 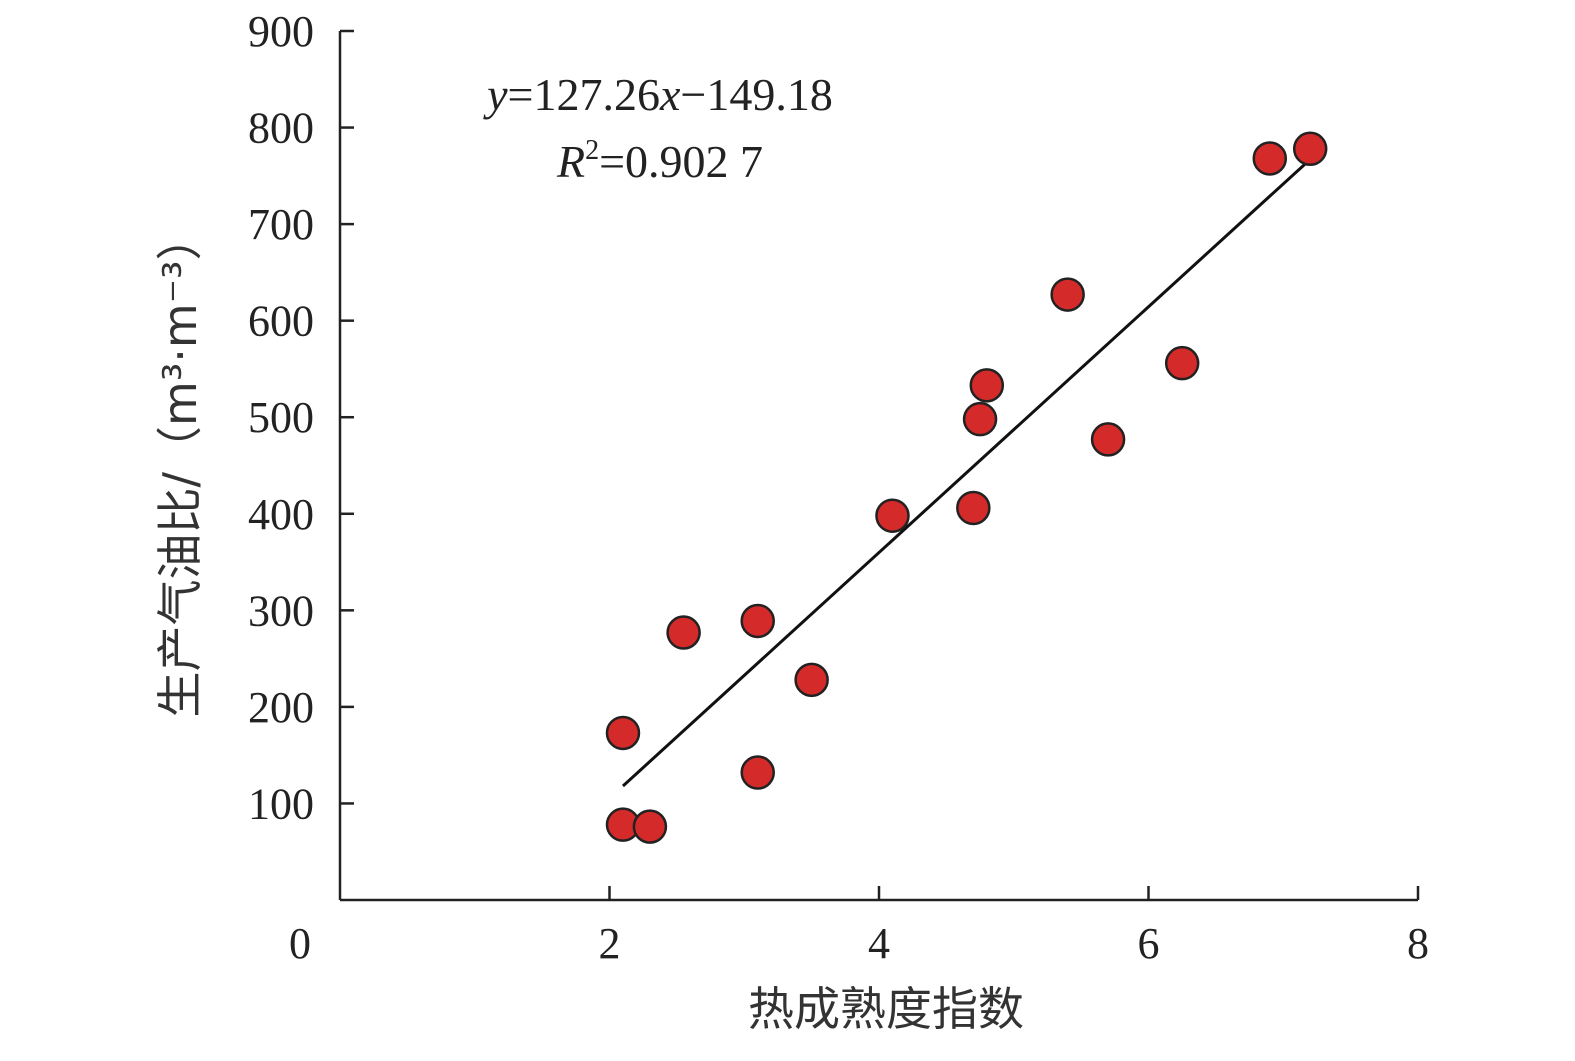 I want to click on y-tick-label: 600, so click(x=281, y=321).